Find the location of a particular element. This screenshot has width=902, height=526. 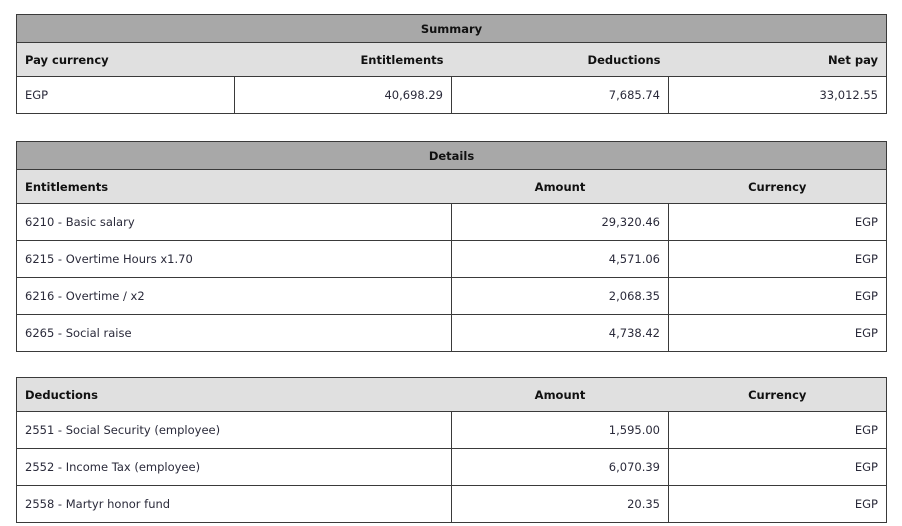

deduction-row: 2558 - Martyr honor fund 20.35 EGP is located at coordinates (451, 504).